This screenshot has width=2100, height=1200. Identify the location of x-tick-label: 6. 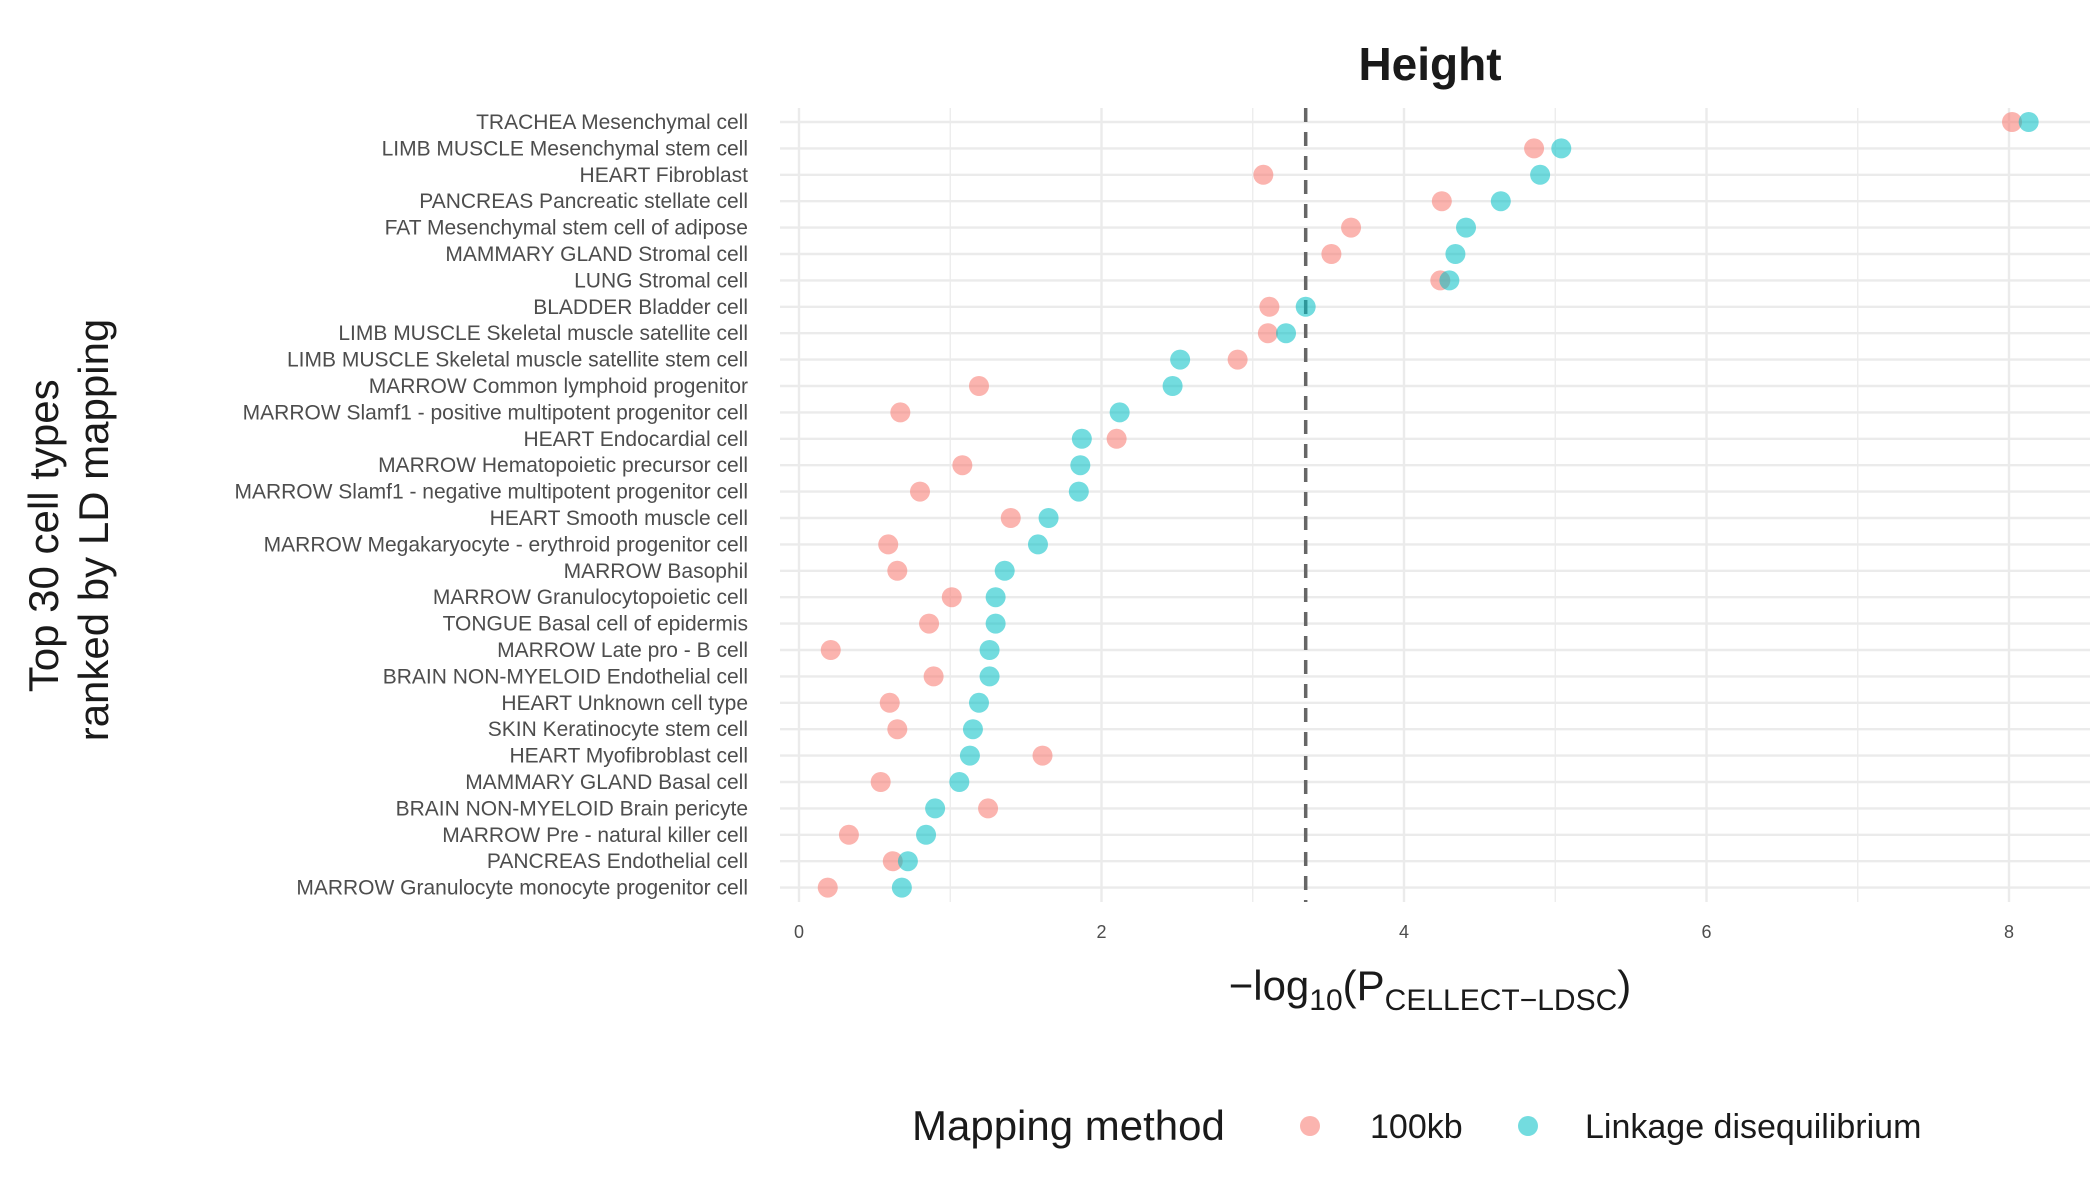
(1706, 932).